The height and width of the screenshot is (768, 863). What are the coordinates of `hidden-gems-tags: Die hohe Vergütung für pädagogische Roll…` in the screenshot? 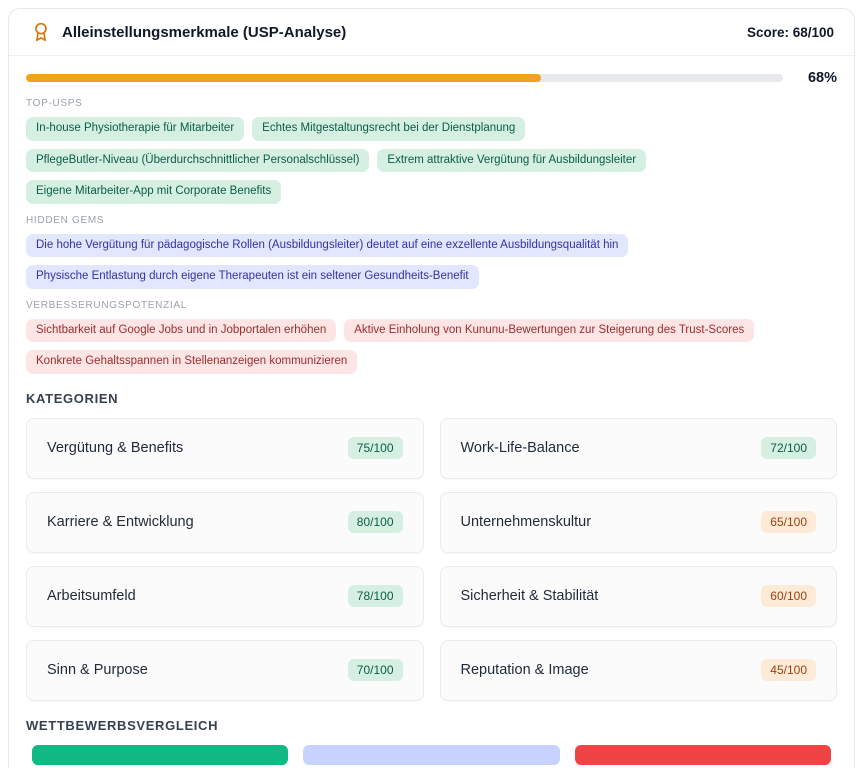 It's located at (431, 261).